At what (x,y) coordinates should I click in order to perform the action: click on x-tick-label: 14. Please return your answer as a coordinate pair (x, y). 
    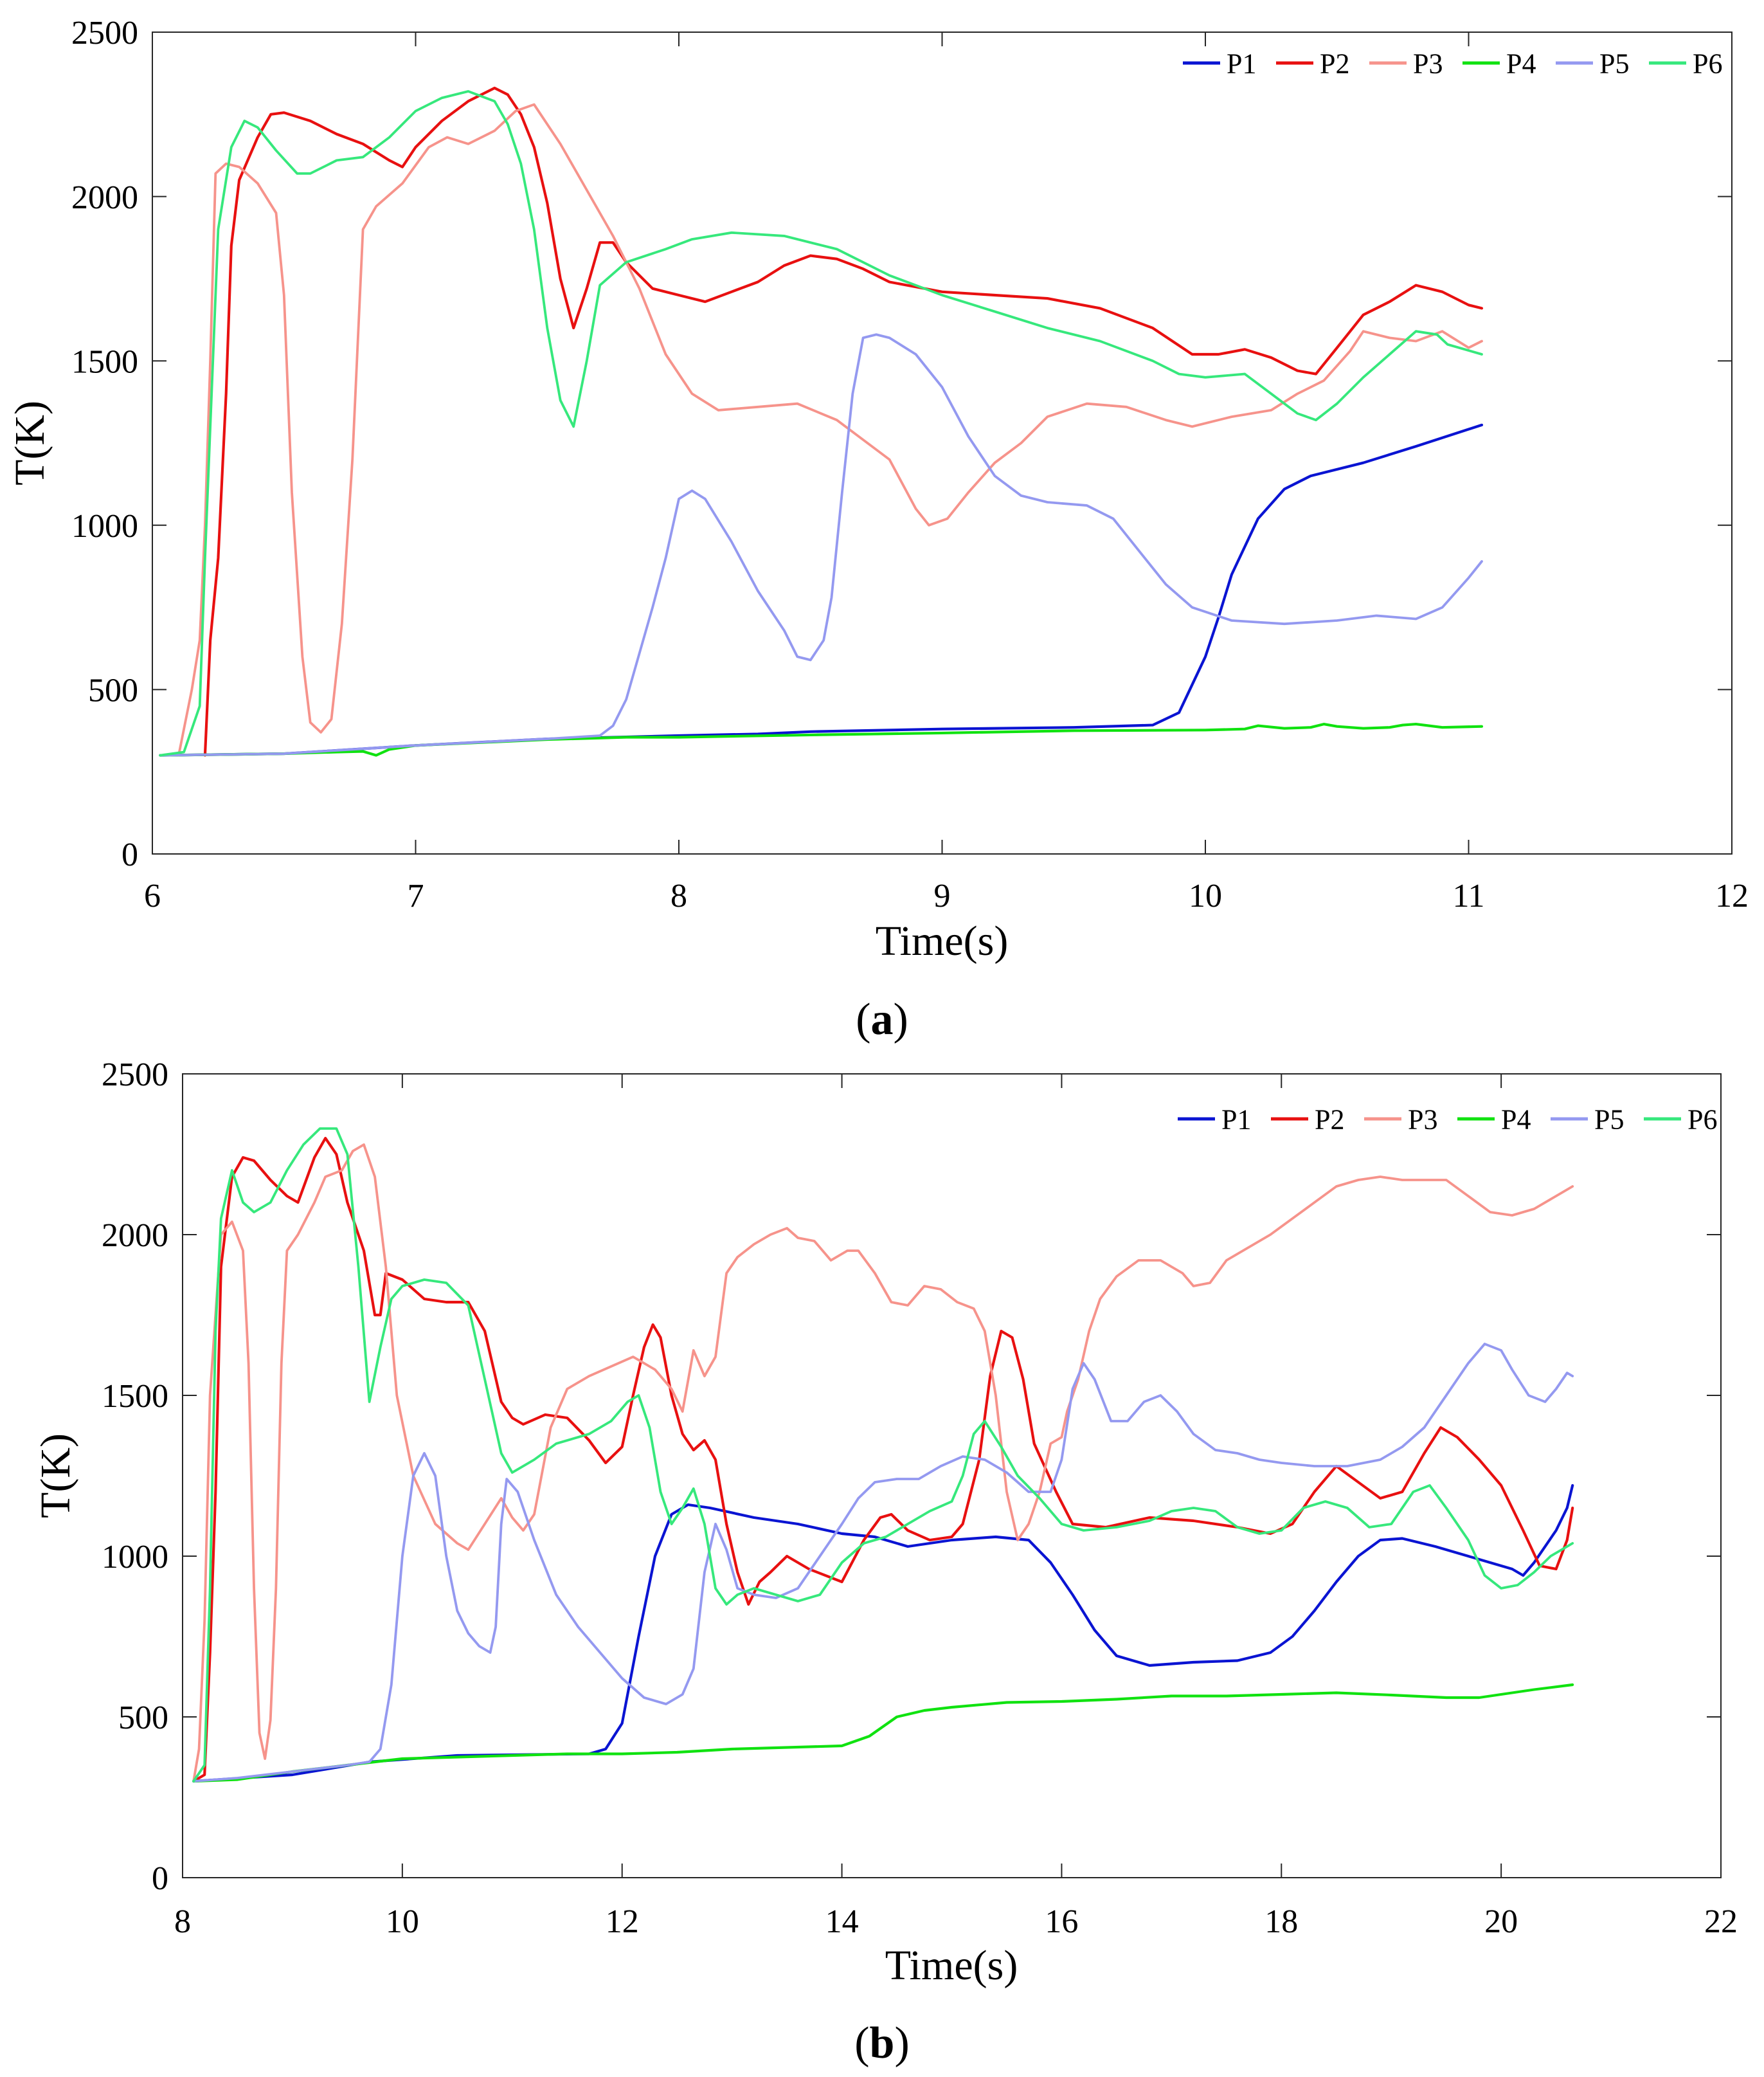
    Looking at the image, I should click on (842, 1921).